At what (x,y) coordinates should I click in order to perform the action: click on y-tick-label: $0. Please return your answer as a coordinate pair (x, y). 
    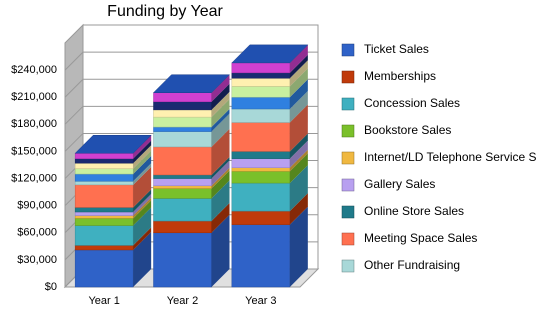
    Looking at the image, I should click on (51, 287).